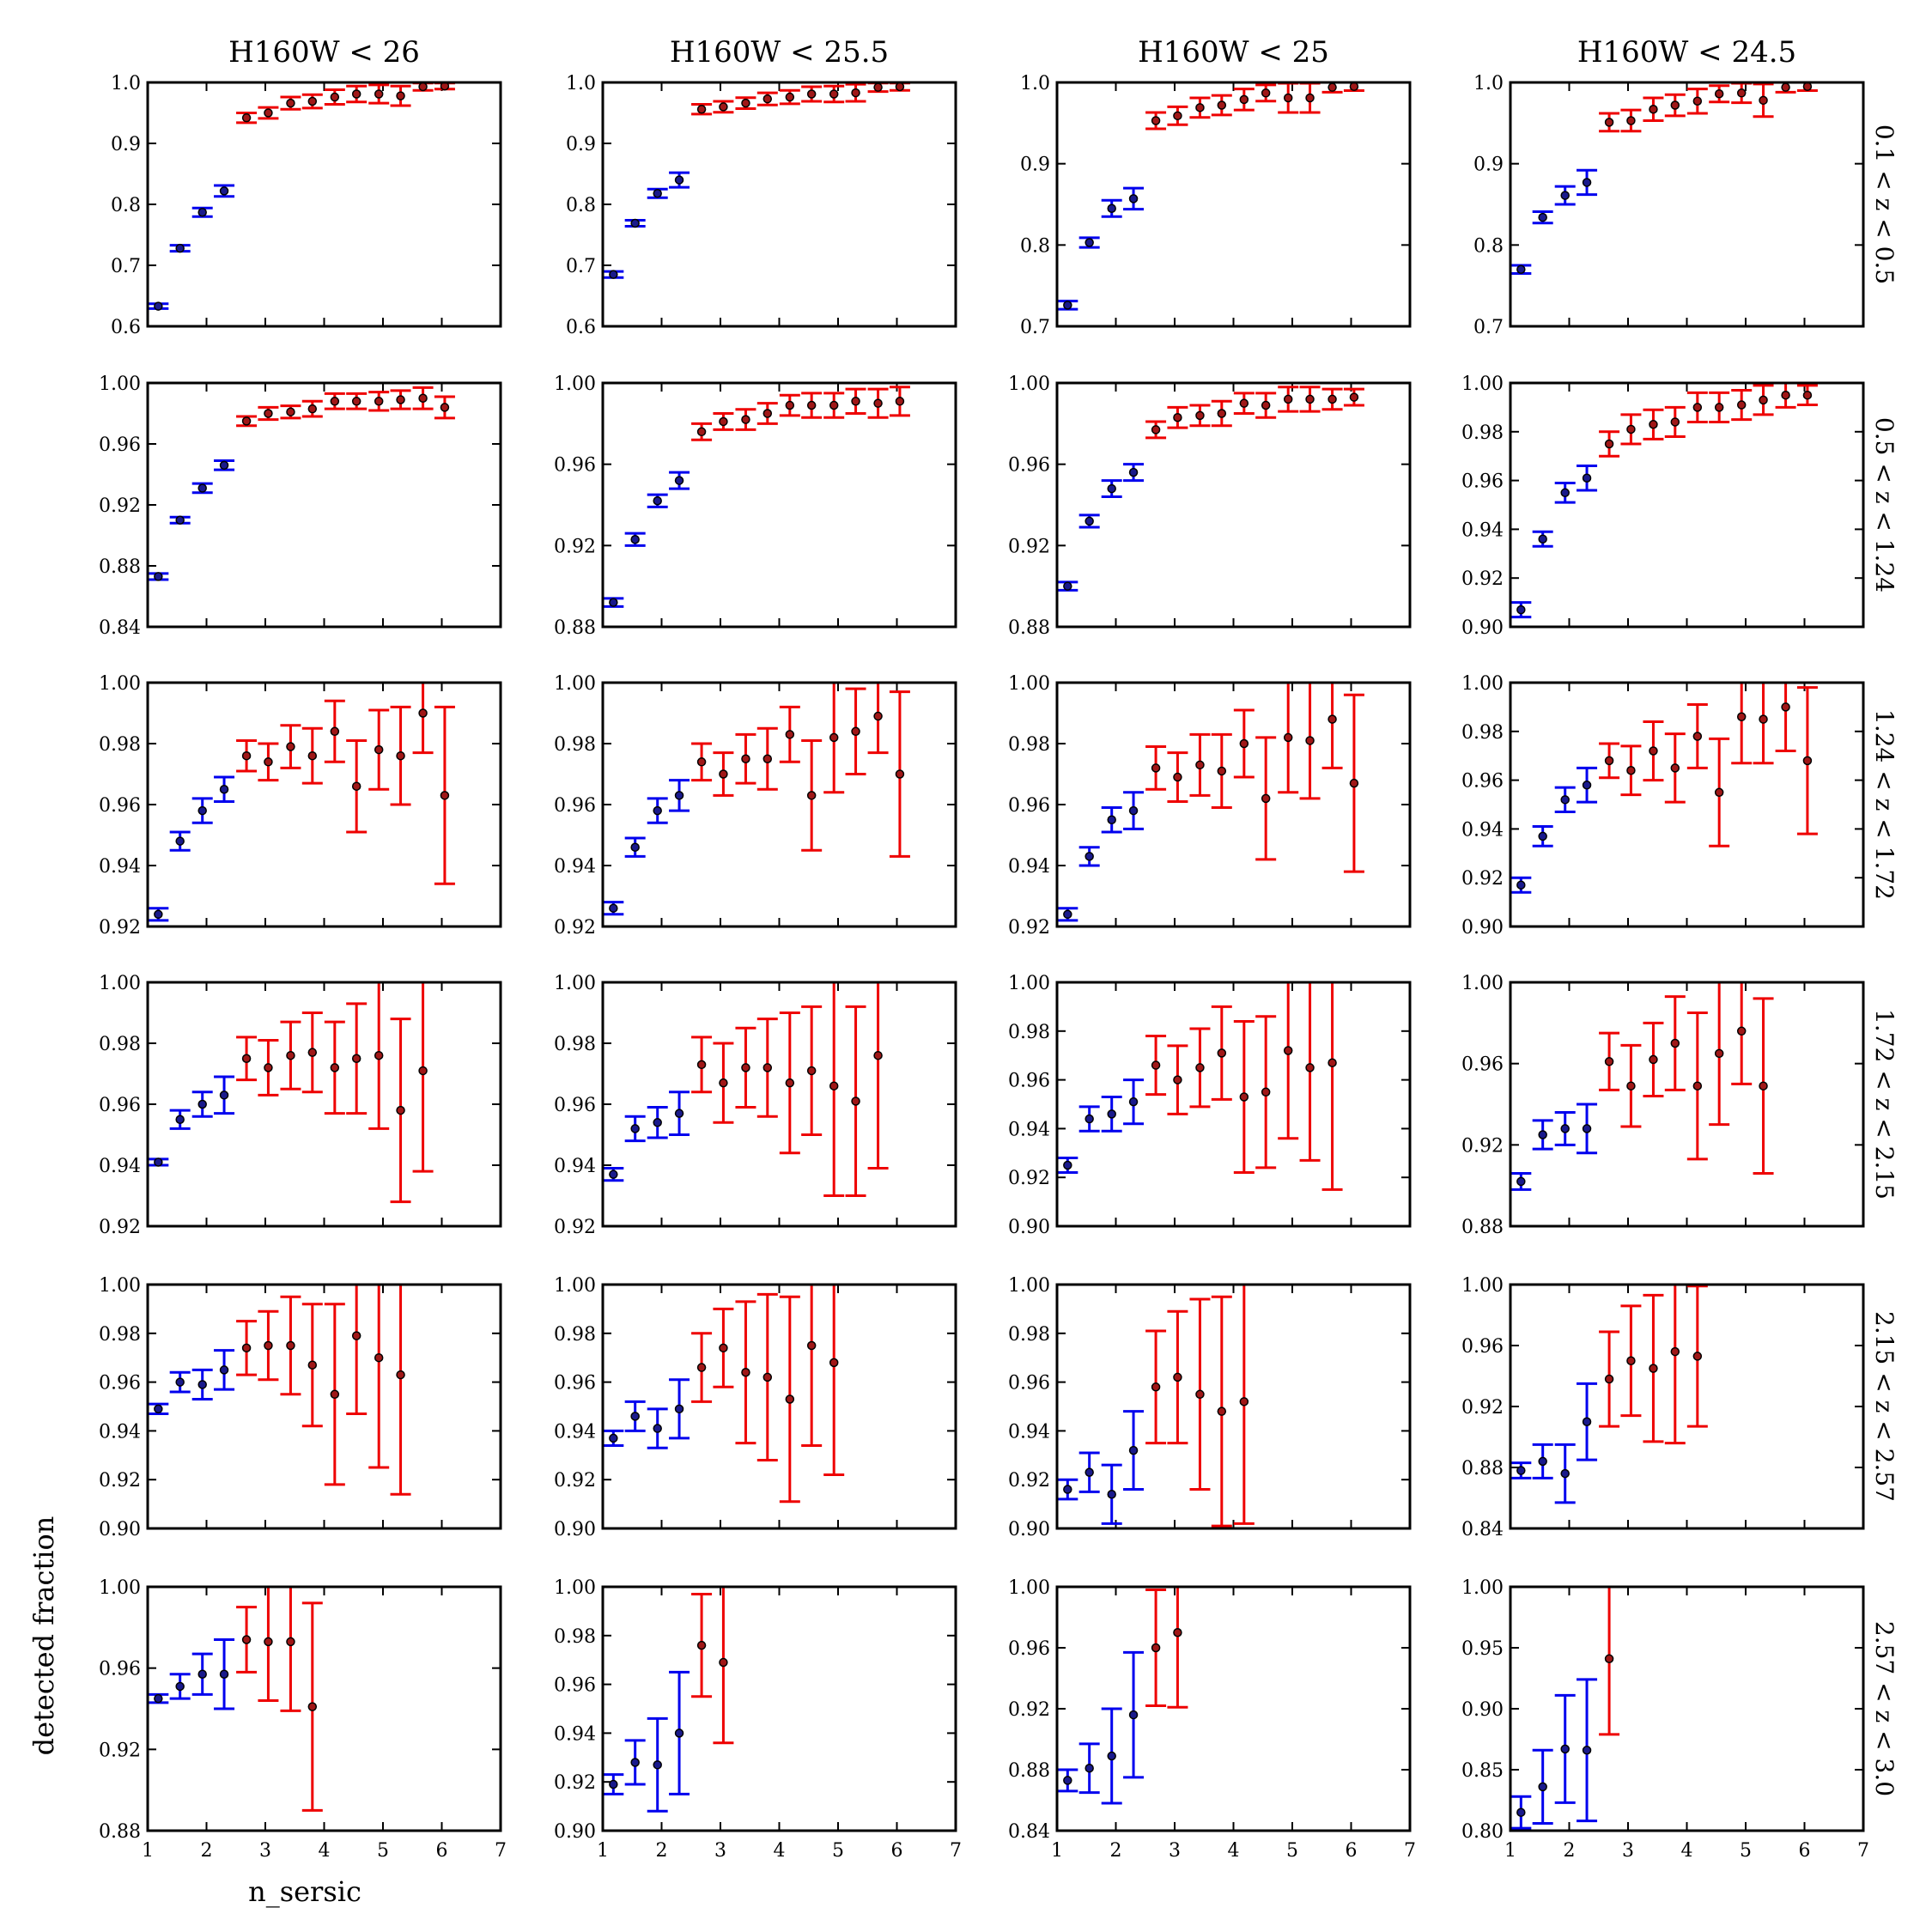 The width and height of the screenshot is (1932, 1932). What do you see at coordinates (1029, 1529) in the screenshot?
I see `y-tick-label: 0.90` at bounding box center [1029, 1529].